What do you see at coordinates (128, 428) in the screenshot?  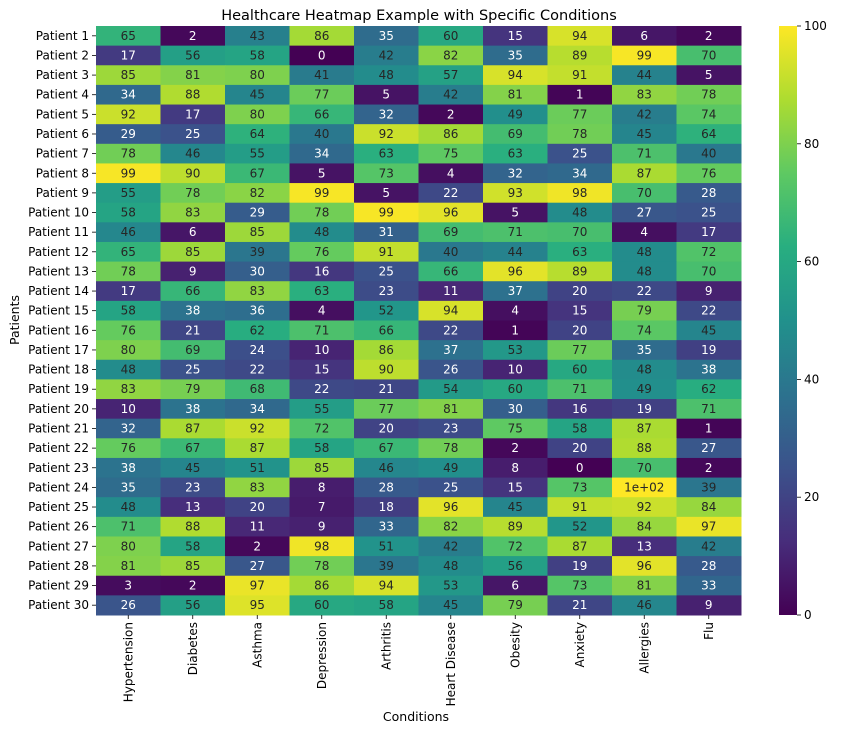 I see `cell-value-label: 32` at bounding box center [128, 428].